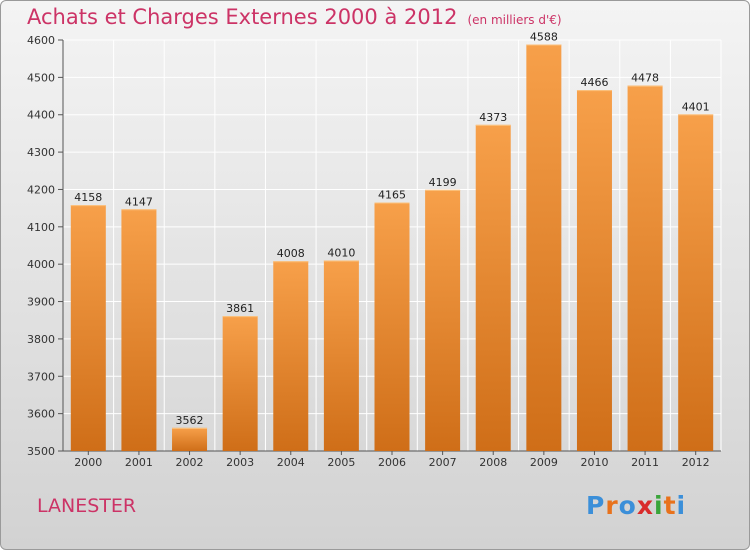 The height and width of the screenshot is (550, 750). I want to click on data-label-2010: 4466, so click(594, 82).